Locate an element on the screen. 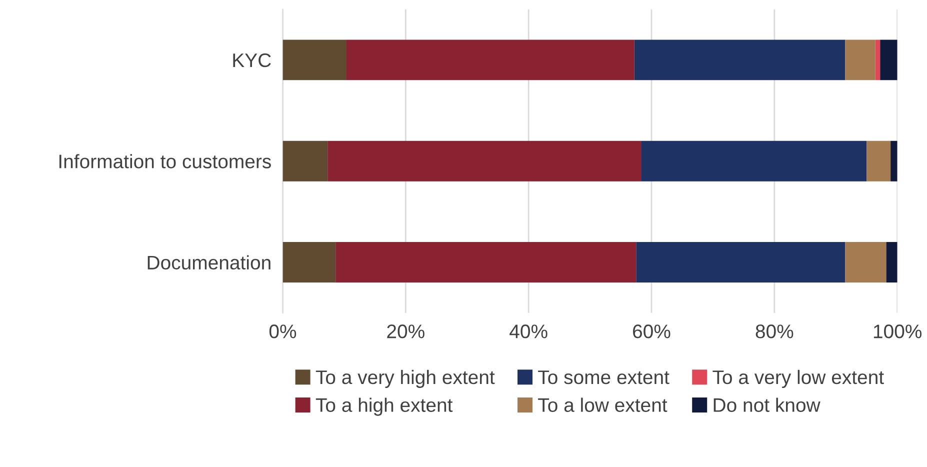 Image resolution: width=927 pixels, height=467 pixels. legend-label: Do not know is located at coordinates (767, 405).